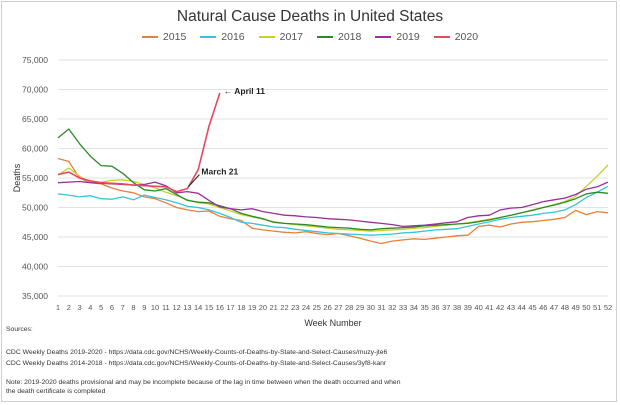  Describe the element at coordinates (17, 177) in the screenshot. I see `y-axis-title: Deaths` at that location.